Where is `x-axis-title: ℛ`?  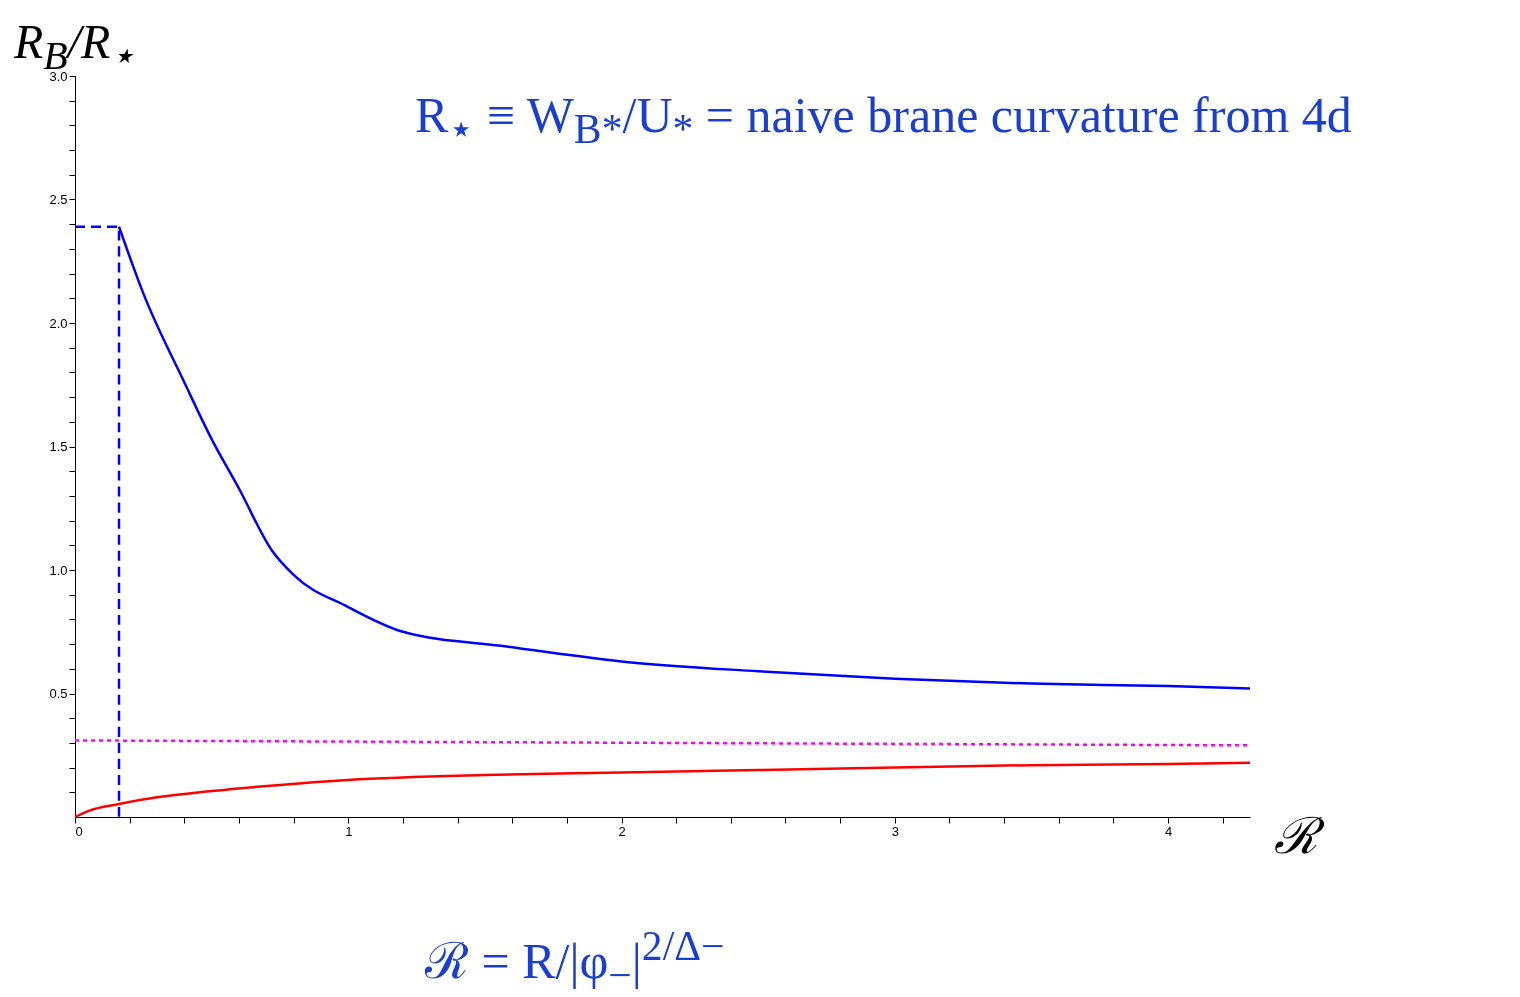 x-axis-title: ℛ is located at coordinates (1299, 835).